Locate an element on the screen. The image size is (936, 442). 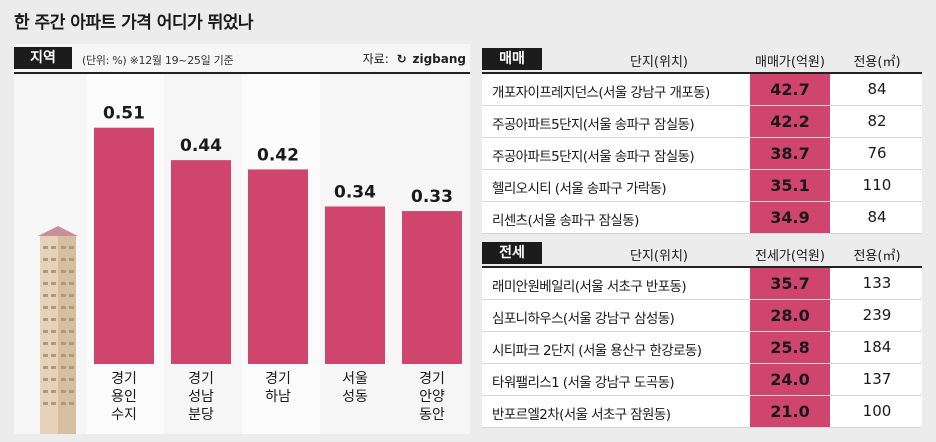
category-label: 안양 is located at coordinates (432, 397).